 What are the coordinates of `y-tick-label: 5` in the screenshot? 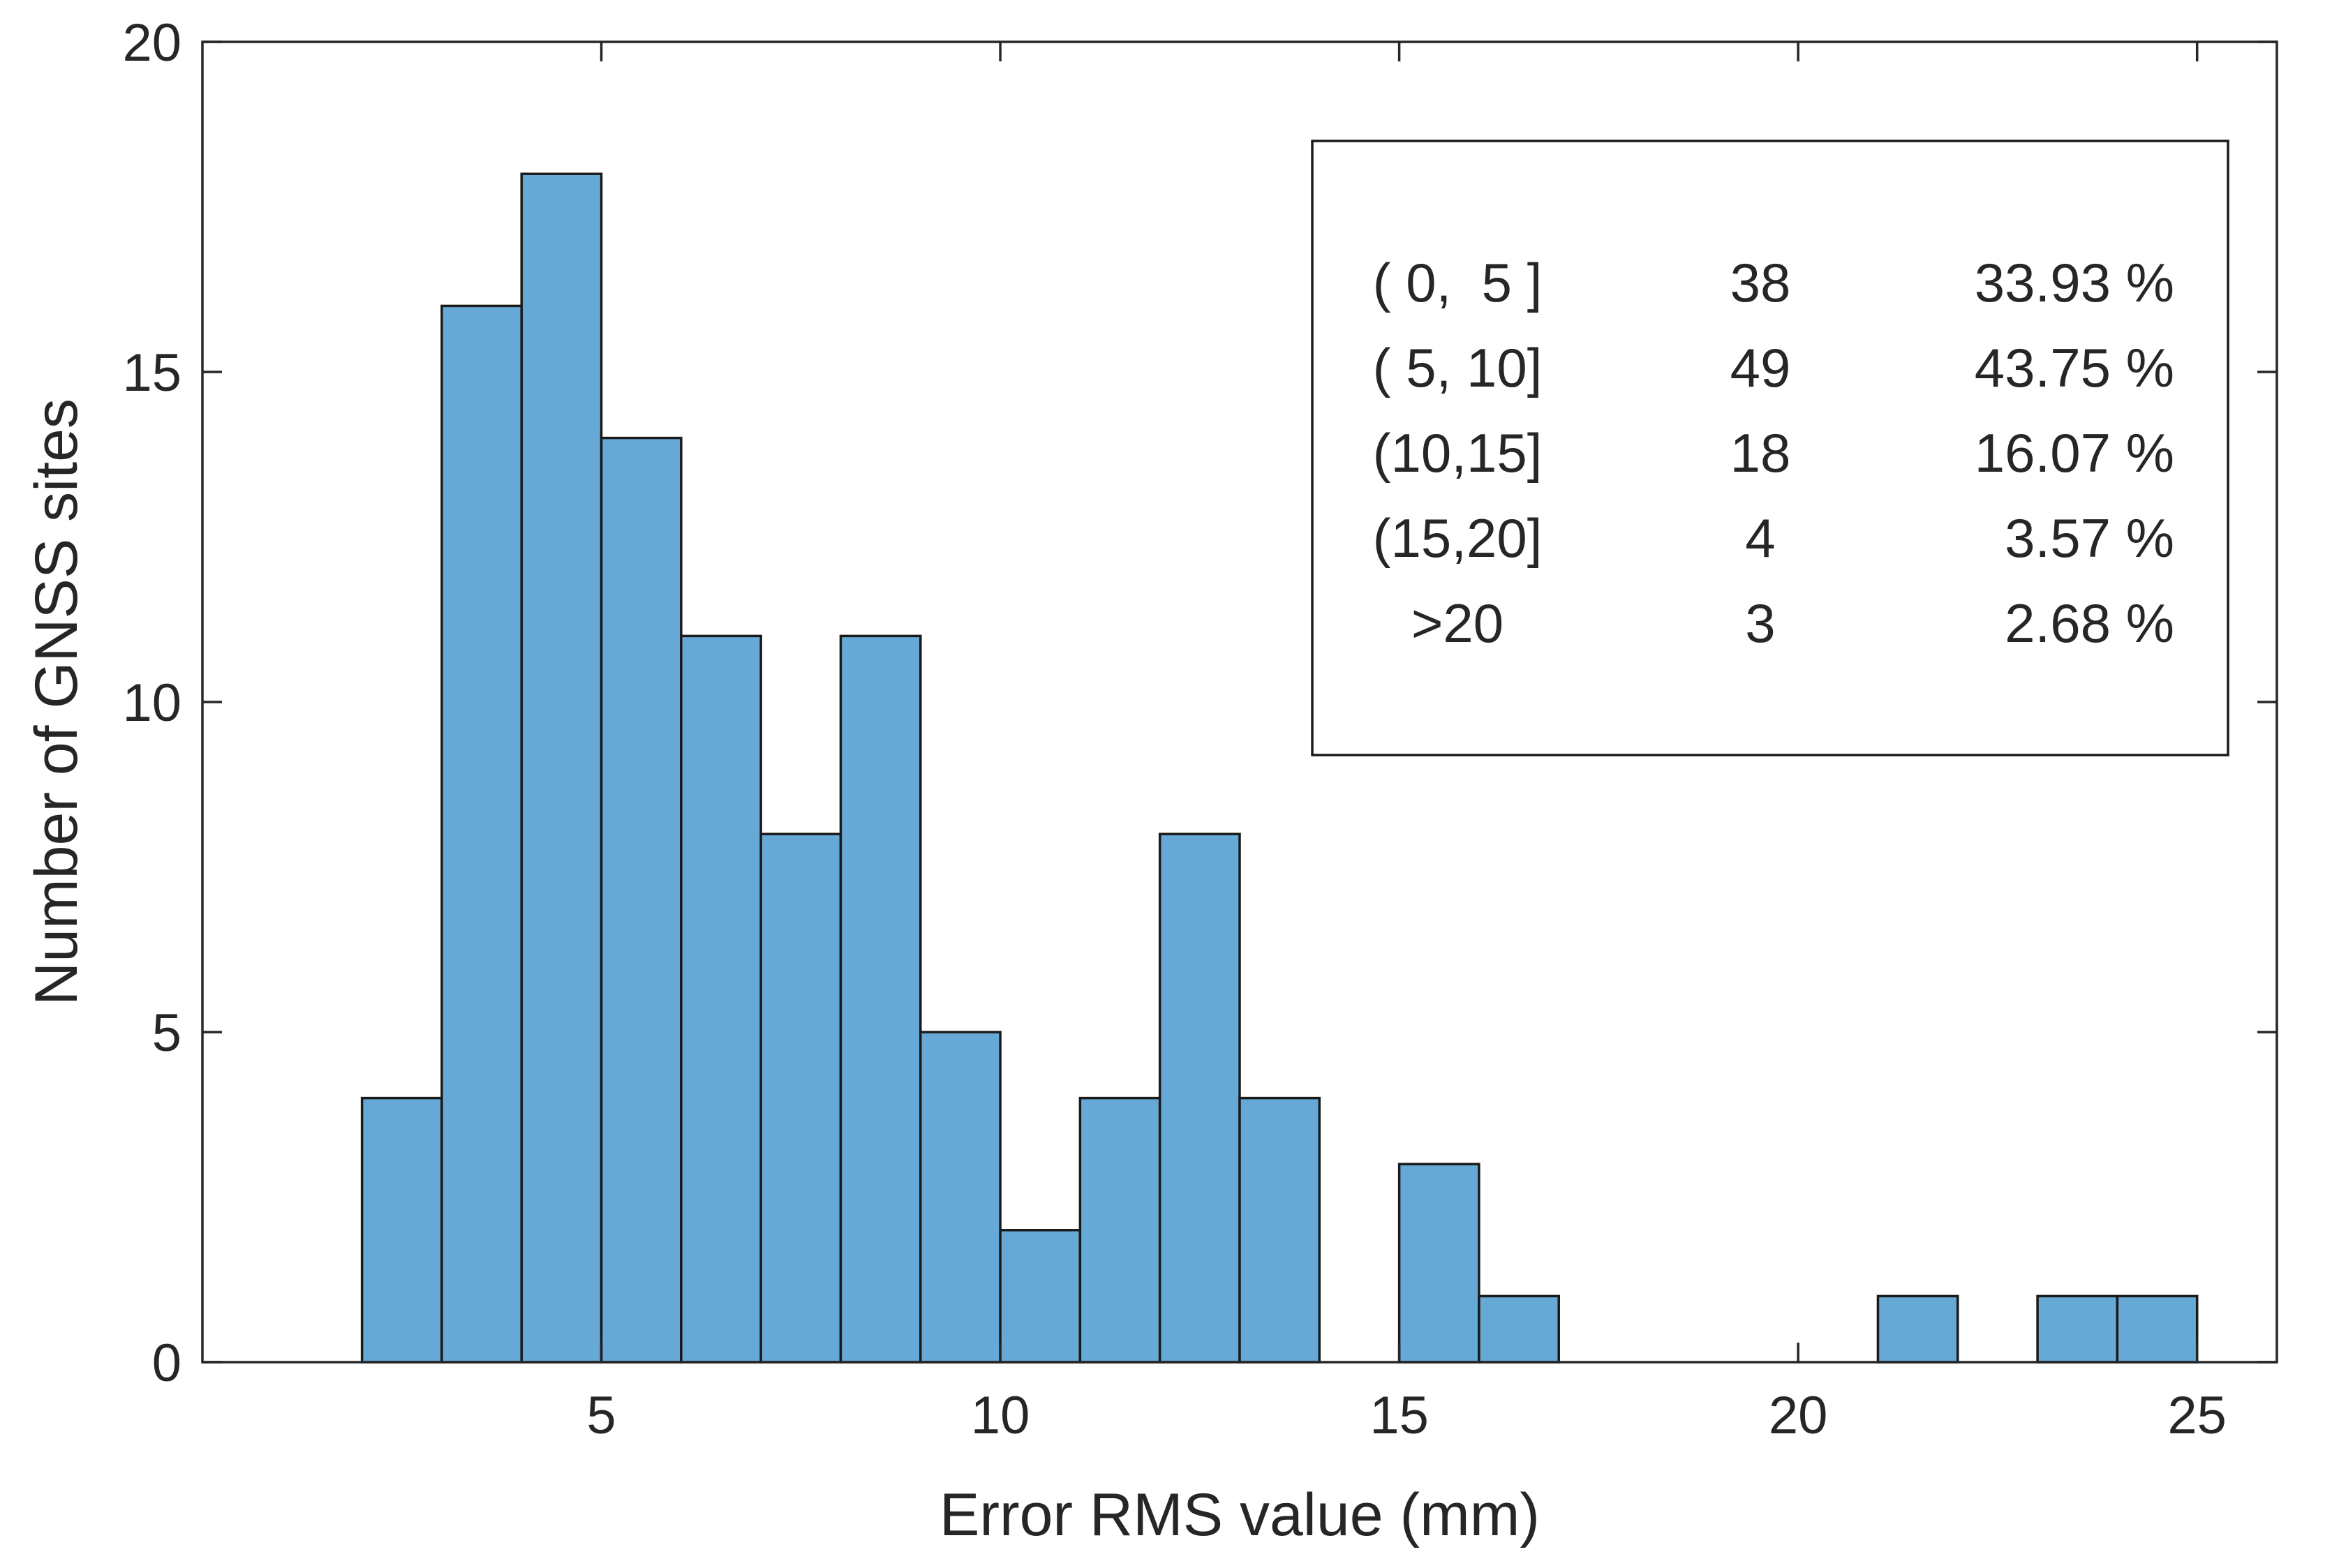 It's located at (167, 1033).